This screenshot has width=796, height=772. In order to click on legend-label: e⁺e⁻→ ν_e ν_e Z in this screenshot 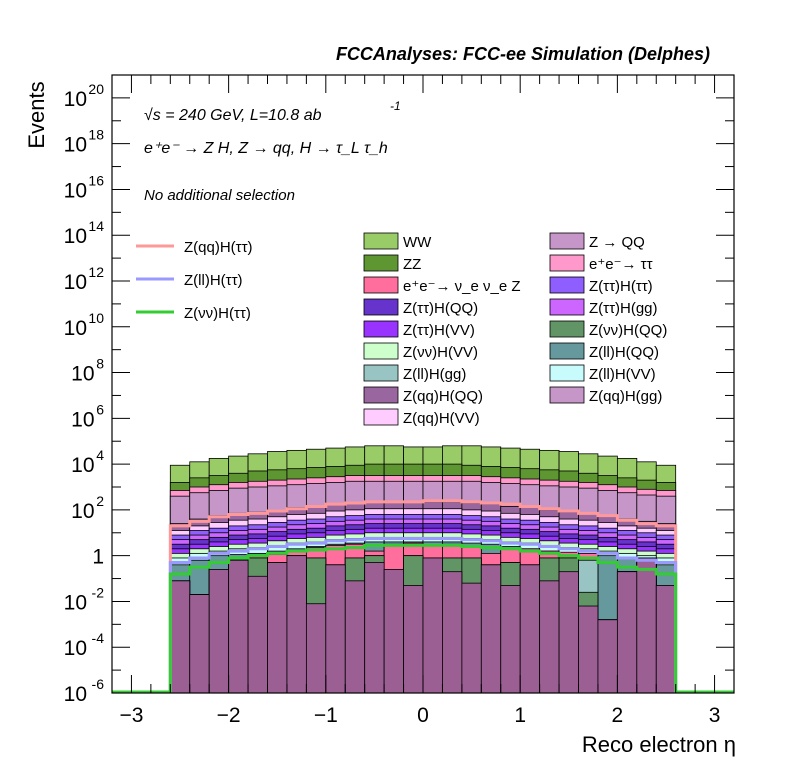, I will do `click(462, 286)`.